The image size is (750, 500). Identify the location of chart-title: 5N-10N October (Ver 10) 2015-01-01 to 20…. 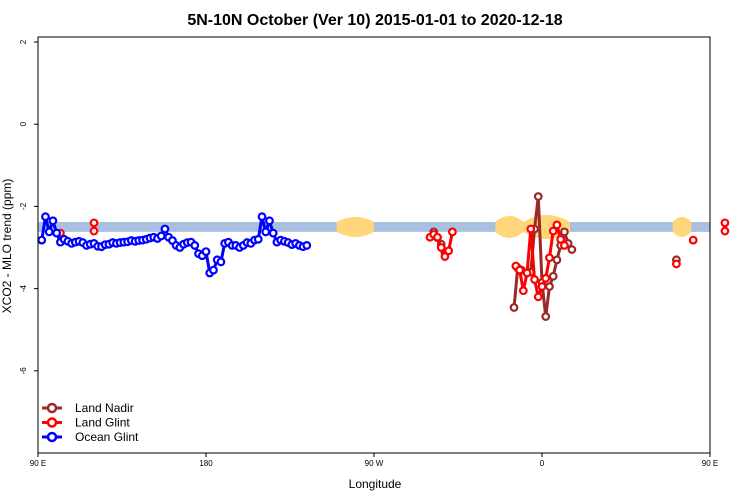
(374, 20).